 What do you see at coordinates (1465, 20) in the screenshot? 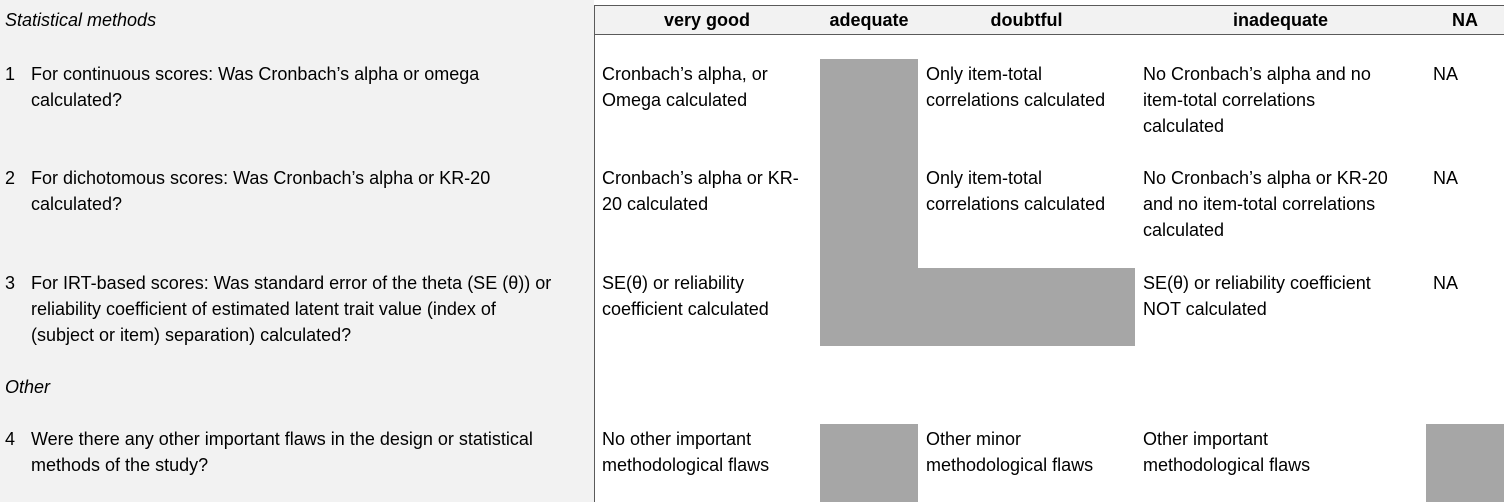
I see `header-na: NA` at bounding box center [1465, 20].